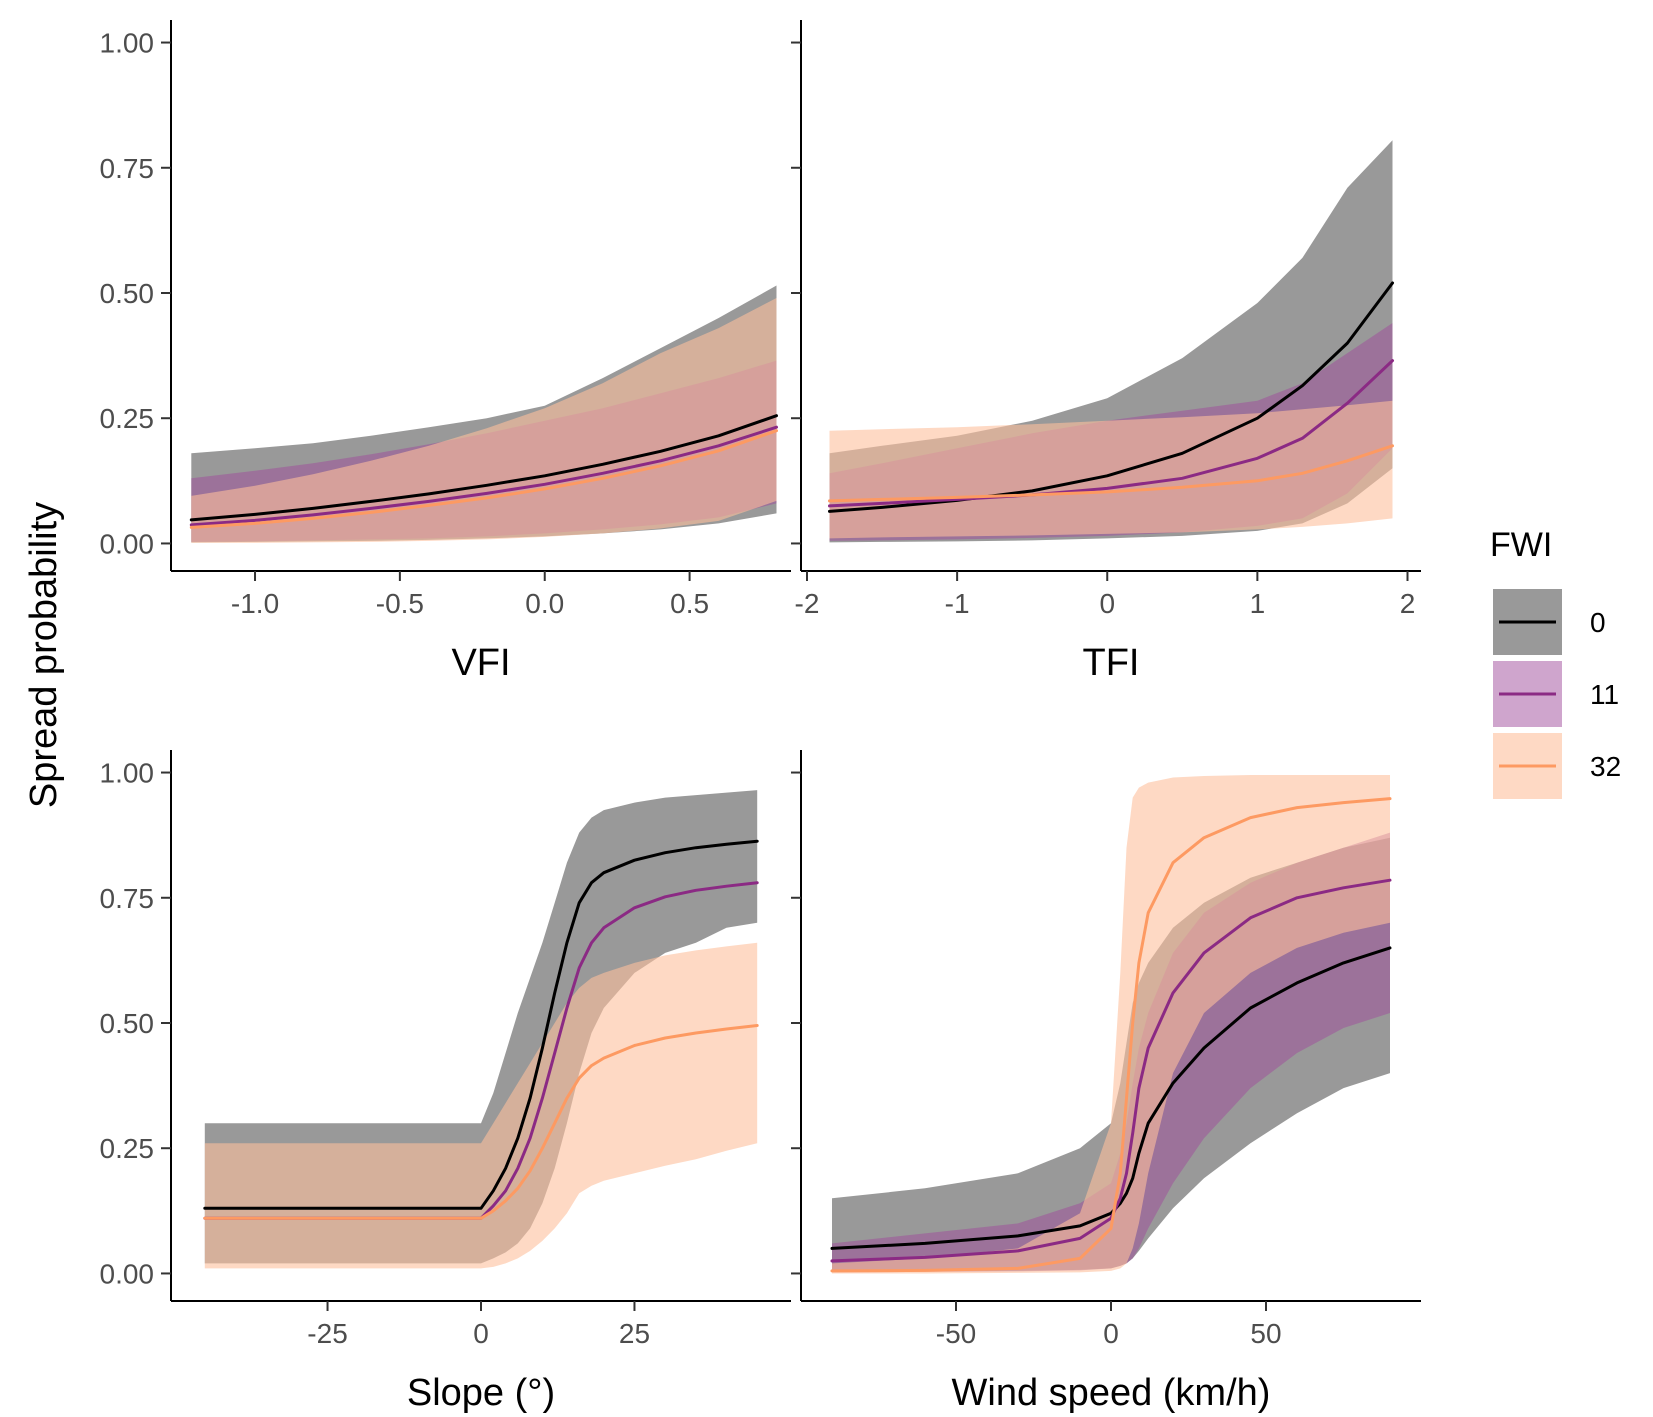 The width and height of the screenshot is (1653, 1417). Describe the element at coordinates (481, 1393) in the screenshot. I see `x-axis-title: Slope (°)` at that location.